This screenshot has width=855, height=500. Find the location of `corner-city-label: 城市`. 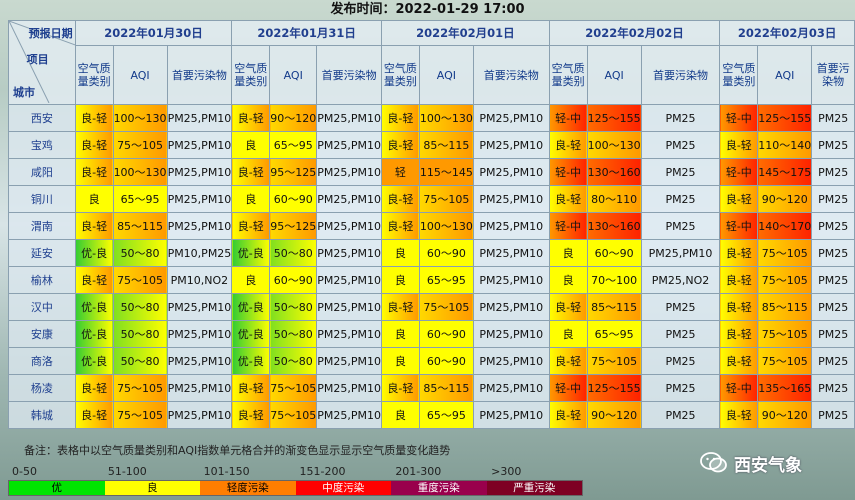

corner-city-label: 城市 is located at coordinates (24, 92).